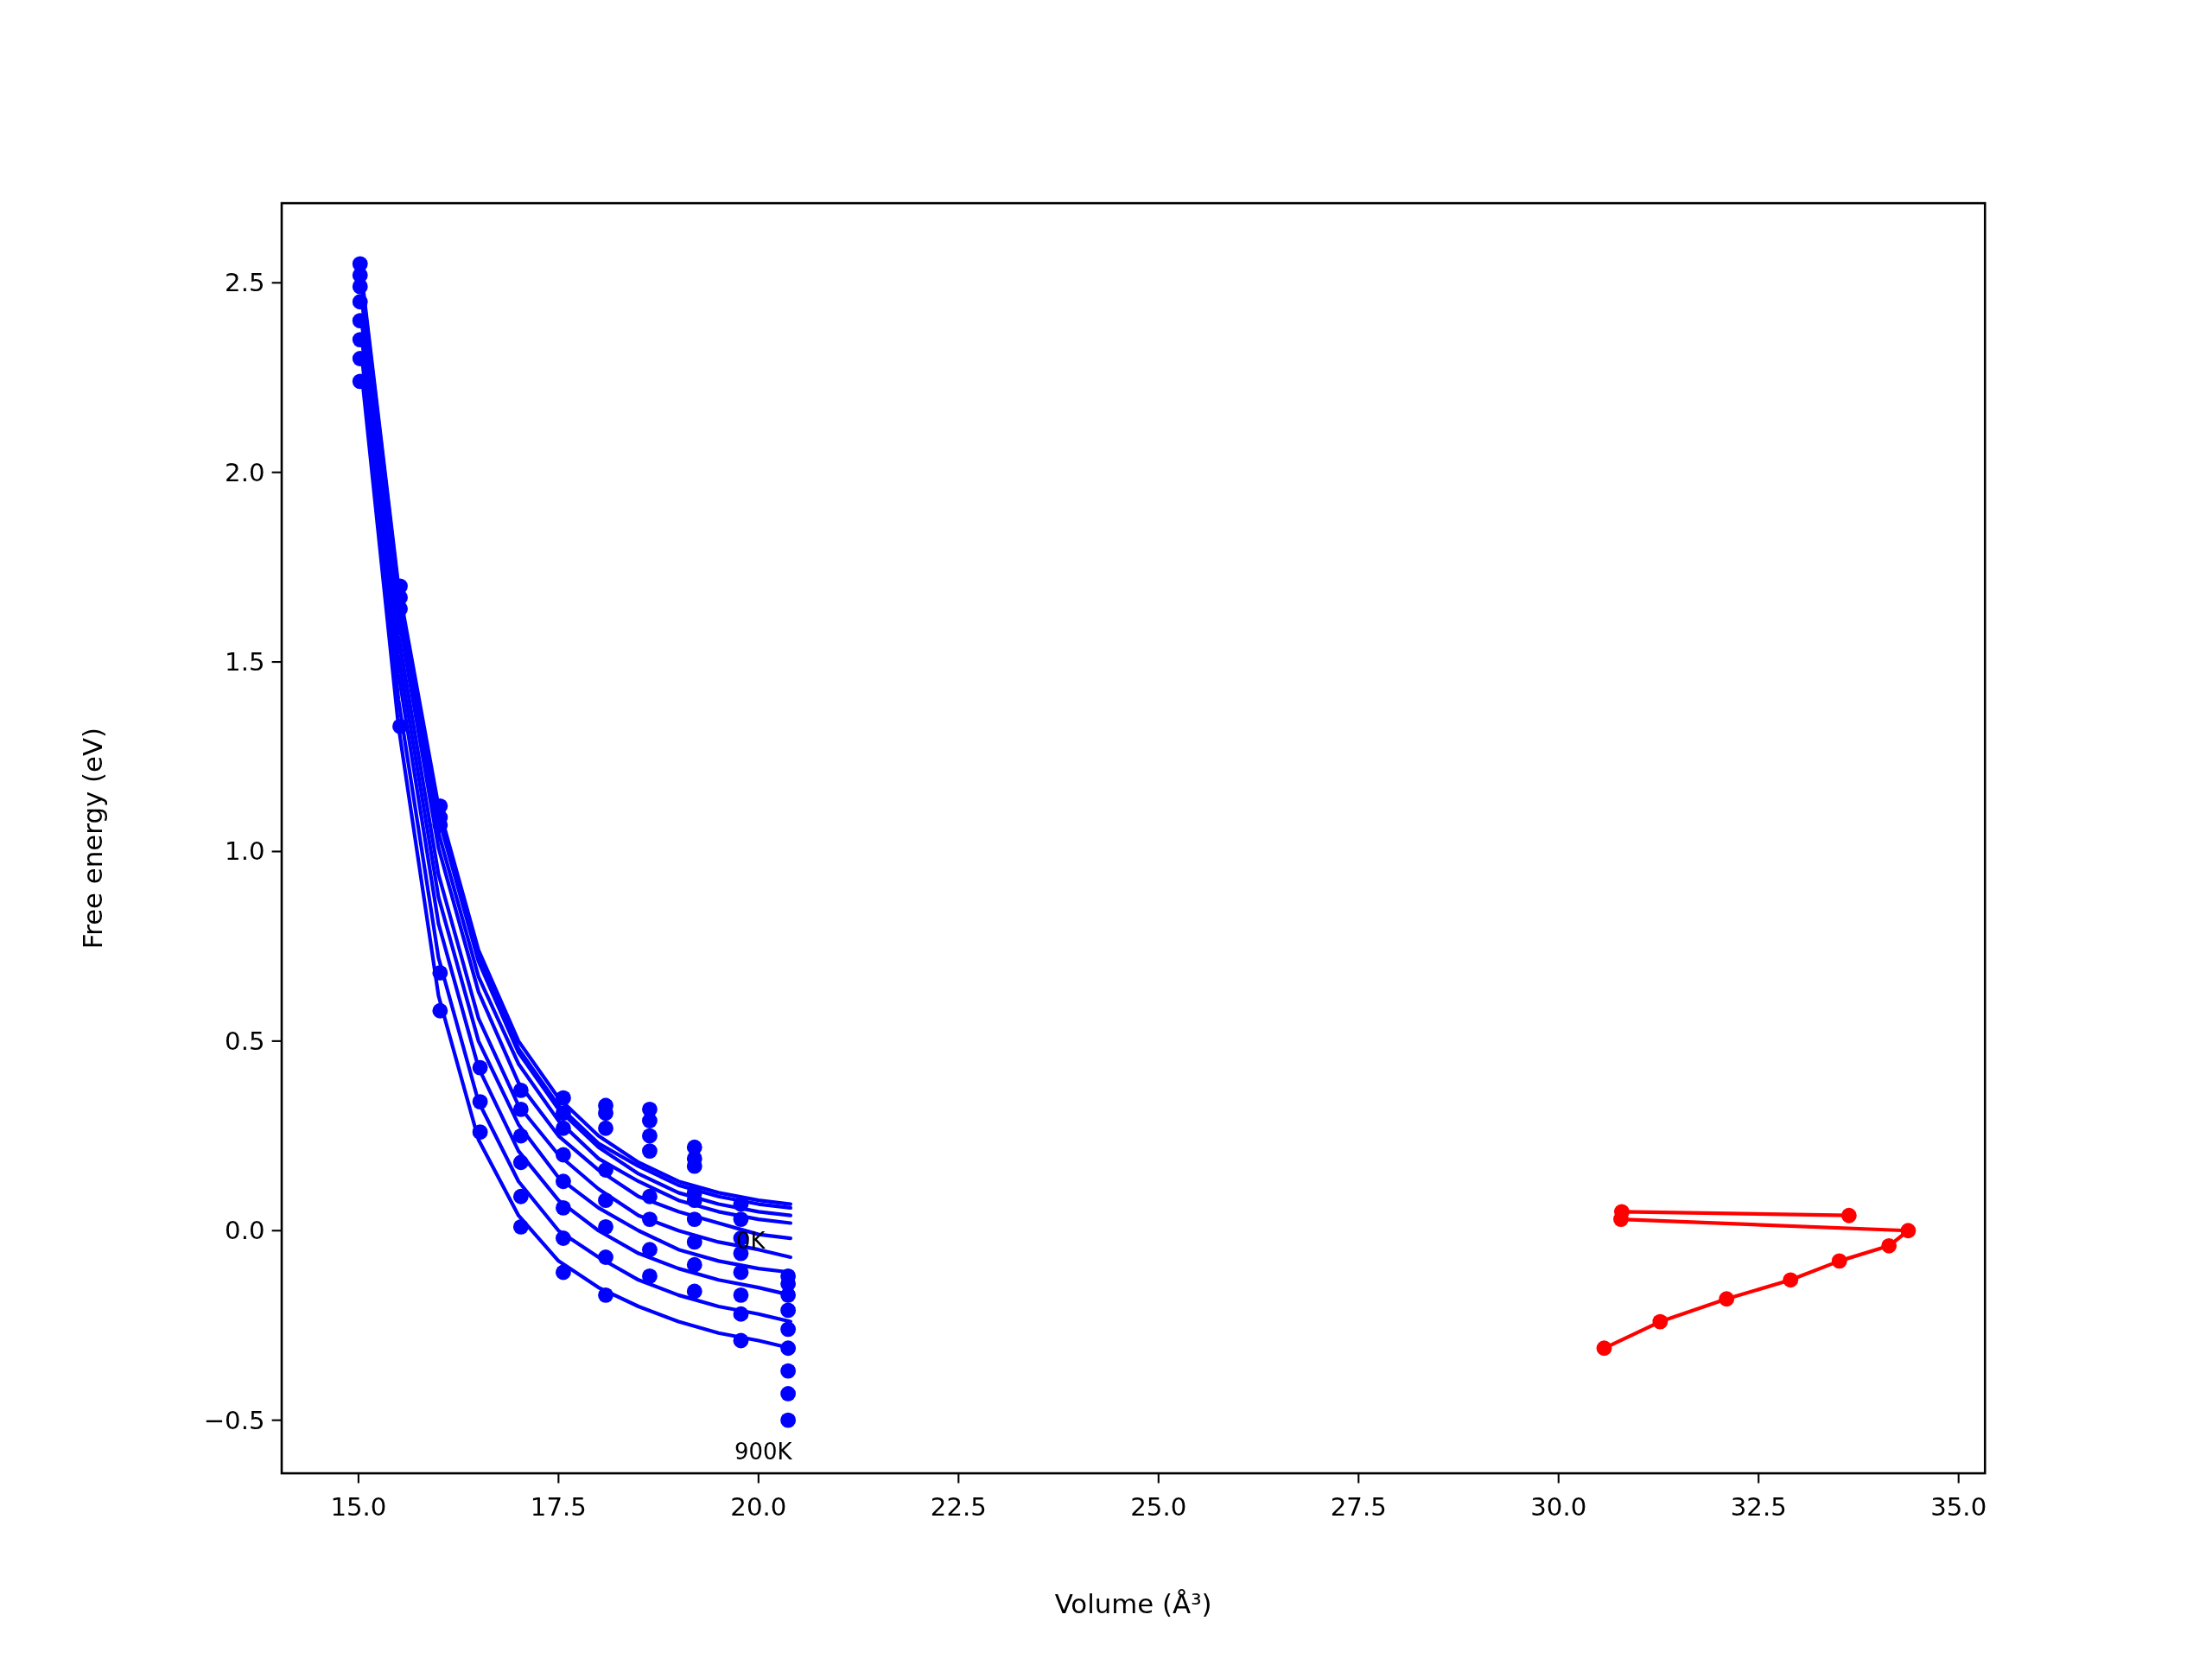 Image resolution: width=2212 pixels, height=1659 pixels. I want to click on y-tick-label: 1.5, so click(245, 662).